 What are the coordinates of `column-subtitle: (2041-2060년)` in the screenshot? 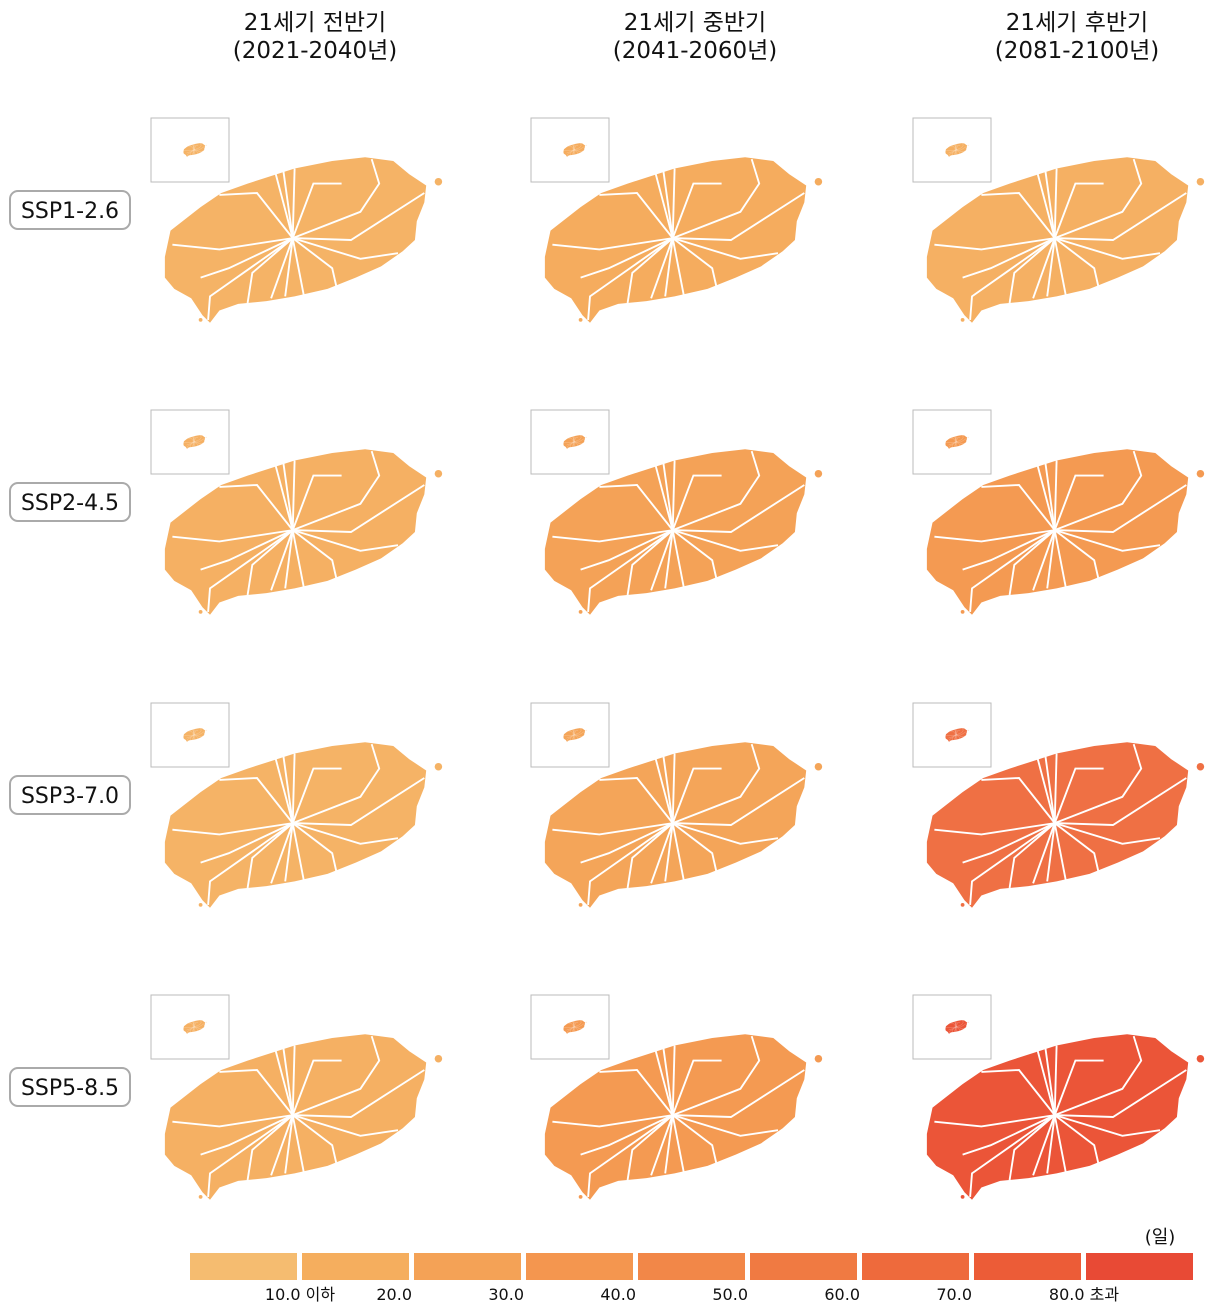 It's located at (695, 51).